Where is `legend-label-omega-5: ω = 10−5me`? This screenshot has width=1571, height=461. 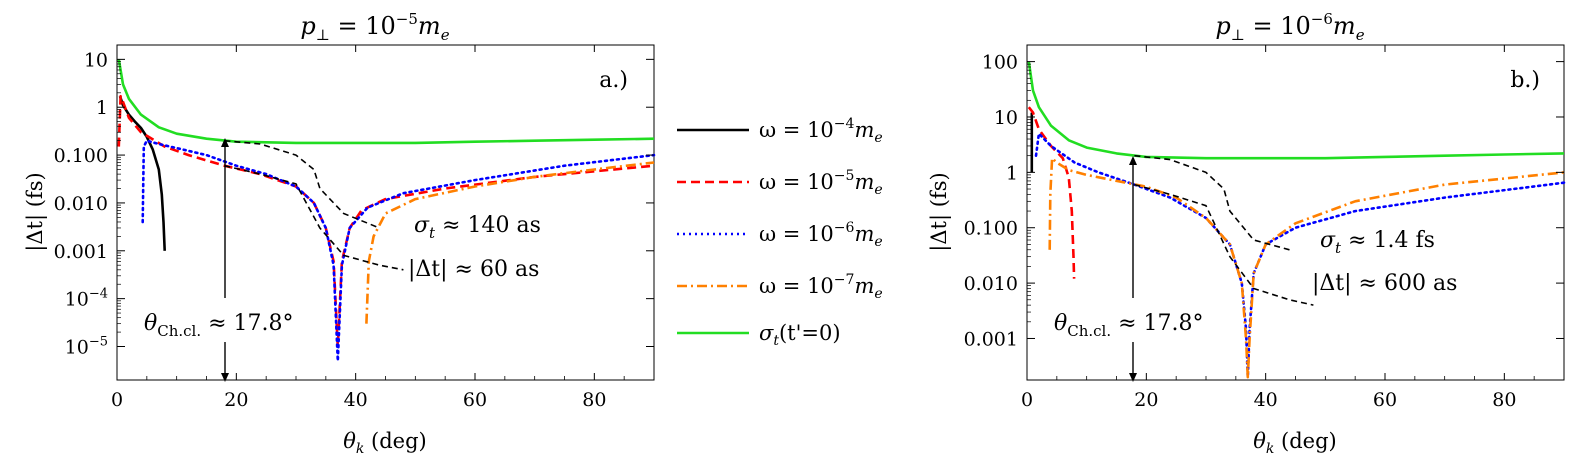 legend-label-omega-5: ω = 10−5me is located at coordinates (821, 183).